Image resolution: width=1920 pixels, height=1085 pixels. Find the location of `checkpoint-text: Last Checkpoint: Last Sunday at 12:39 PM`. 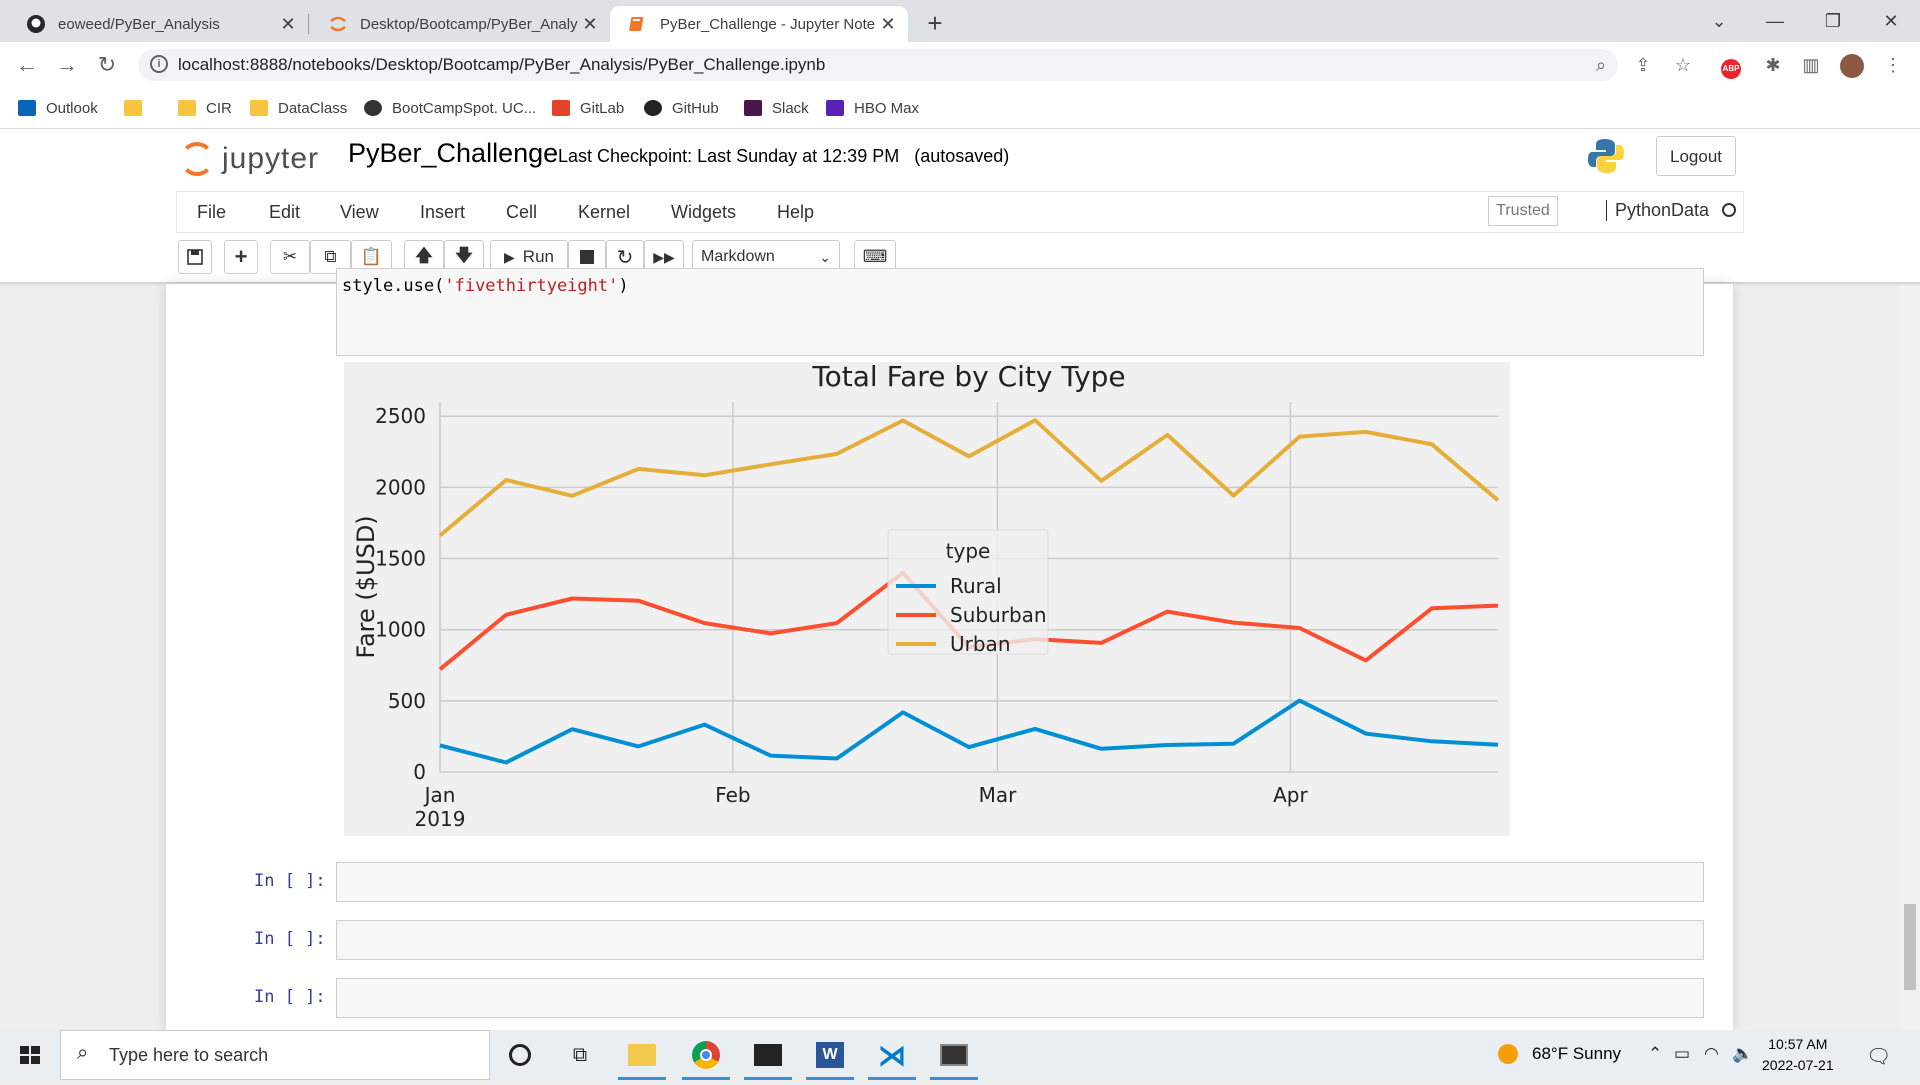

checkpoint-text: Last Checkpoint: Last Sunday at 12:39 PM is located at coordinates (729, 156).